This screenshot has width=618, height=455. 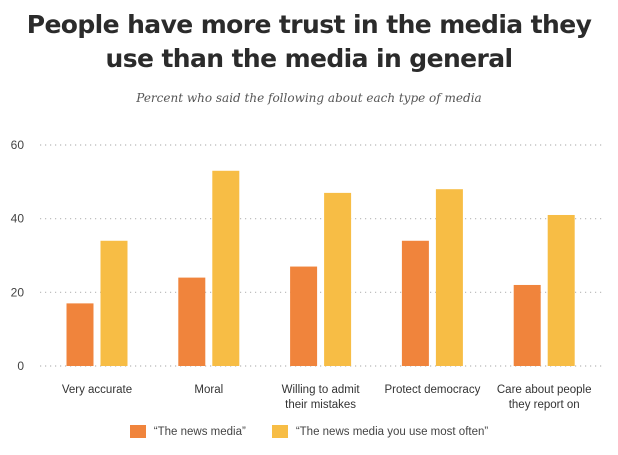 I want to click on y-tick-label: 60, so click(x=18, y=145).